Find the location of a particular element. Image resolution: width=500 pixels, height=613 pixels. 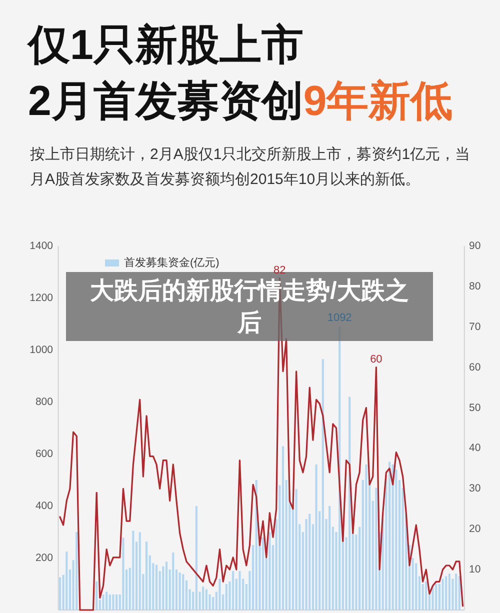

y2-tick: 50 is located at coordinates (475, 408).